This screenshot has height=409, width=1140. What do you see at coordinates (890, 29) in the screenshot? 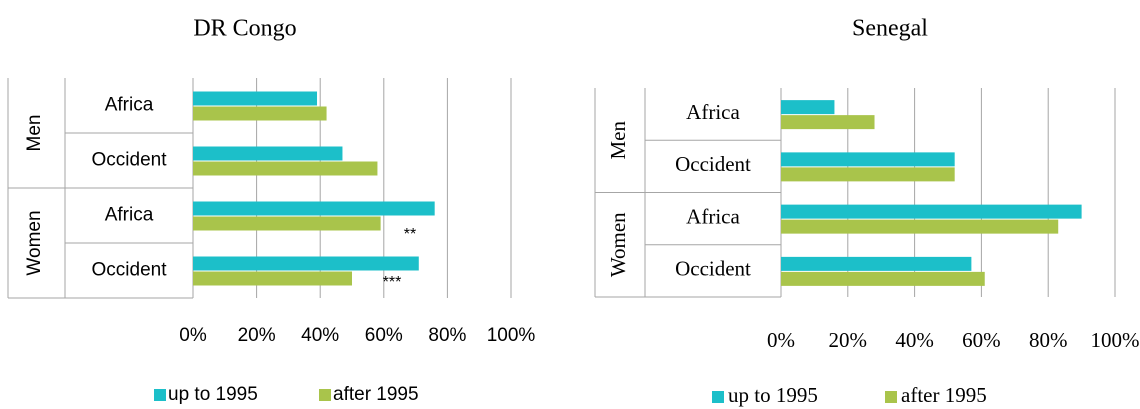
I see `chart-title: Senegal` at bounding box center [890, 29].